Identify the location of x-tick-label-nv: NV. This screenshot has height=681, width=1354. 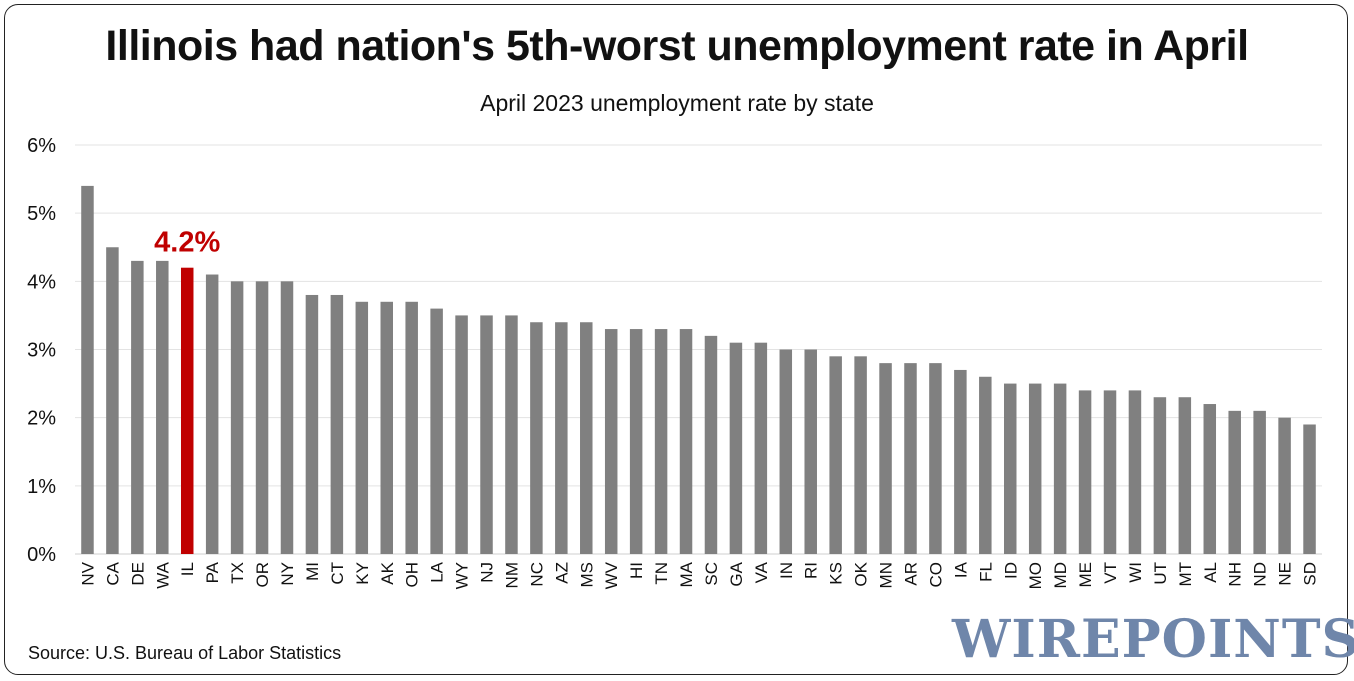
(87, 573).